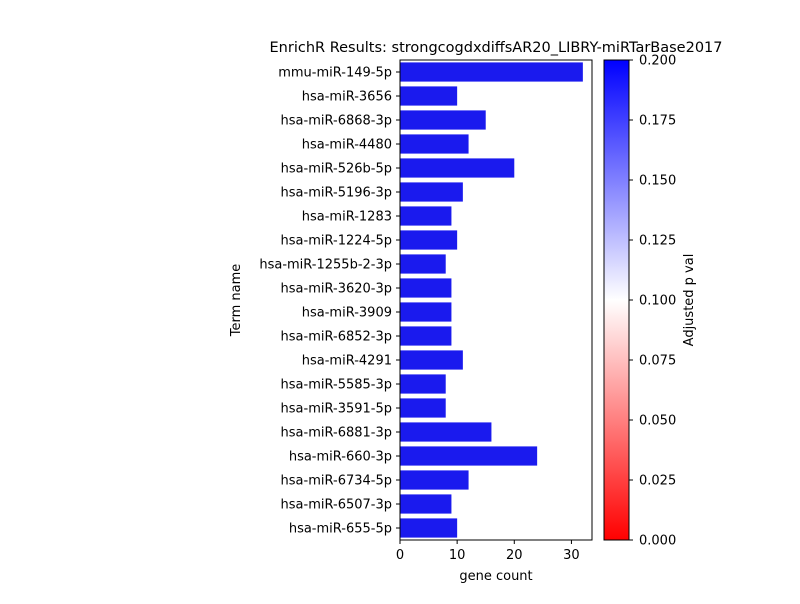  What do you see at coordinates (514, 555) in the screenshot?
I see `x-tick-label: 20` at bounding box center [514, 555].